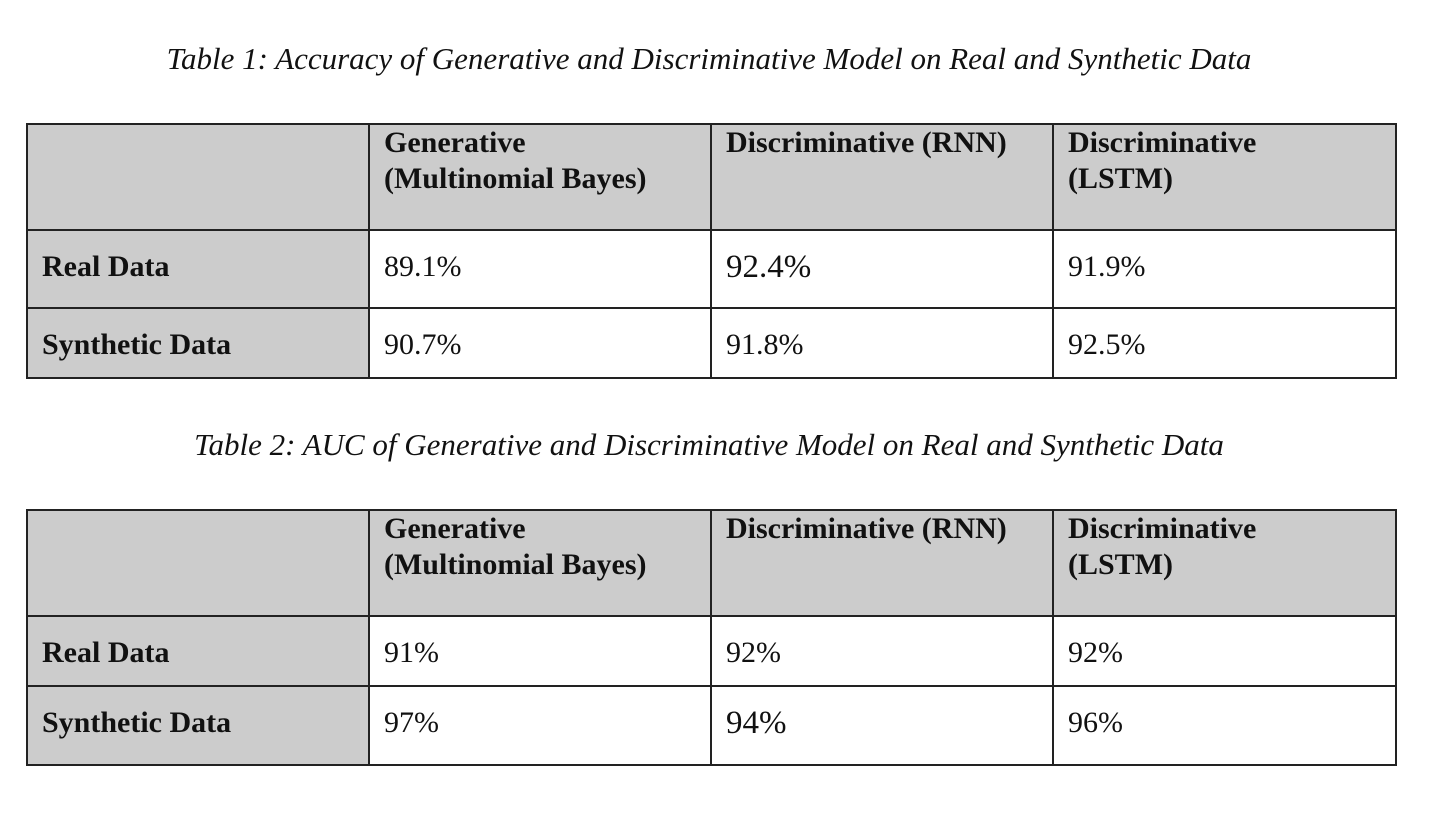  I want to click on table-cell: 89.1%, so click(540, 269).